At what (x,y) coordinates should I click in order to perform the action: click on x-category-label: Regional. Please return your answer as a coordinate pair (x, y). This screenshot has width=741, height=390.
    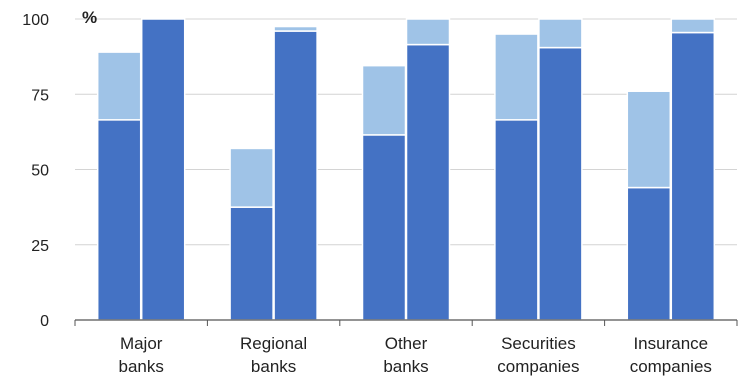
    Looking at the image, I should click on (273, 343).